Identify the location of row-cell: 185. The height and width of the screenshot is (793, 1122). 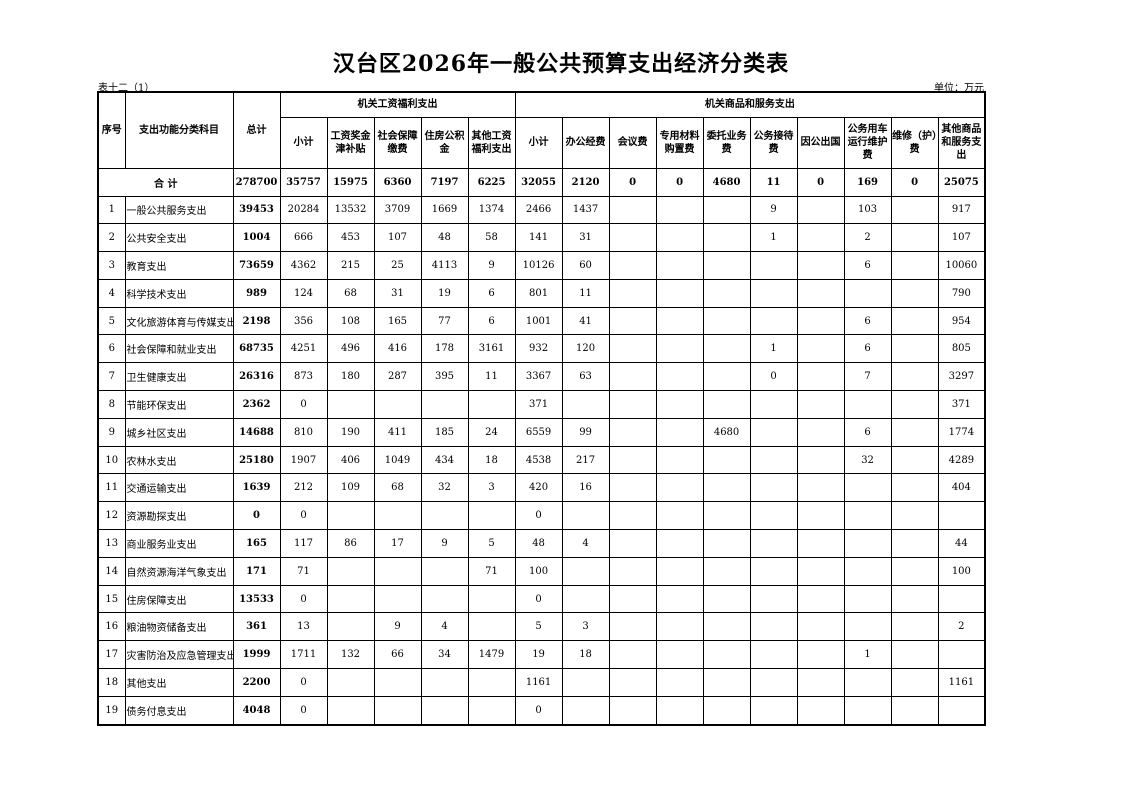
(444, 432).